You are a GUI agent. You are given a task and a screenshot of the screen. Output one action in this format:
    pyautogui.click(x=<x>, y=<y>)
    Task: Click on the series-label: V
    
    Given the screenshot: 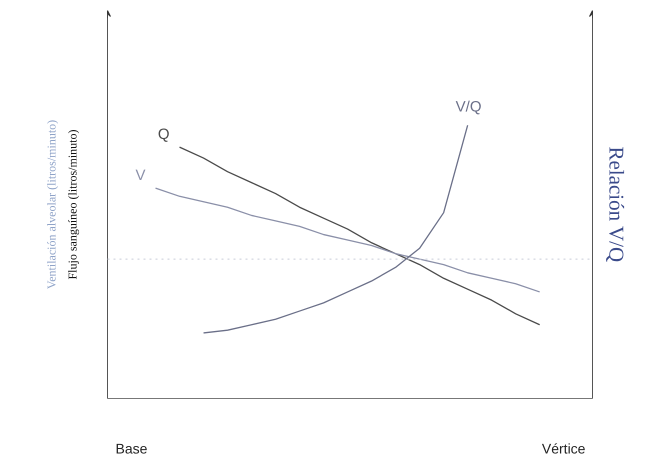 What is the action you would take?
    pyautogui.click(x=141, y=175)
    